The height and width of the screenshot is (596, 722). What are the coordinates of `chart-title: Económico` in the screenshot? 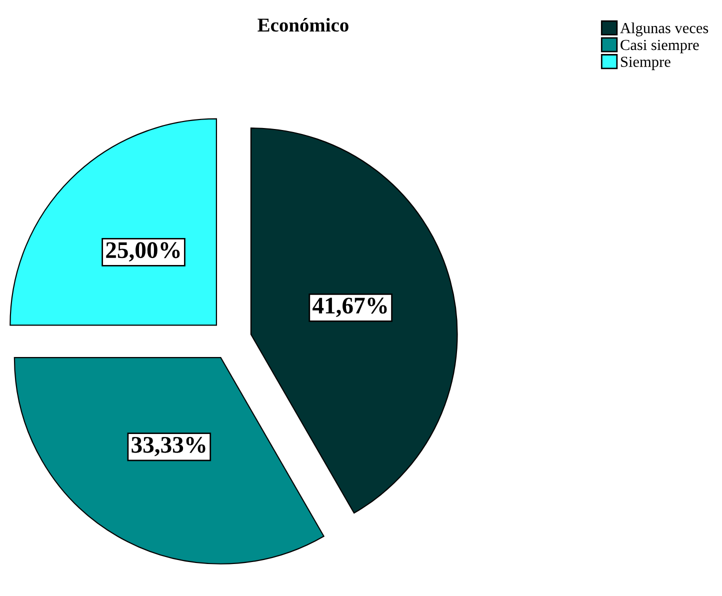 It's located at (303, 25).